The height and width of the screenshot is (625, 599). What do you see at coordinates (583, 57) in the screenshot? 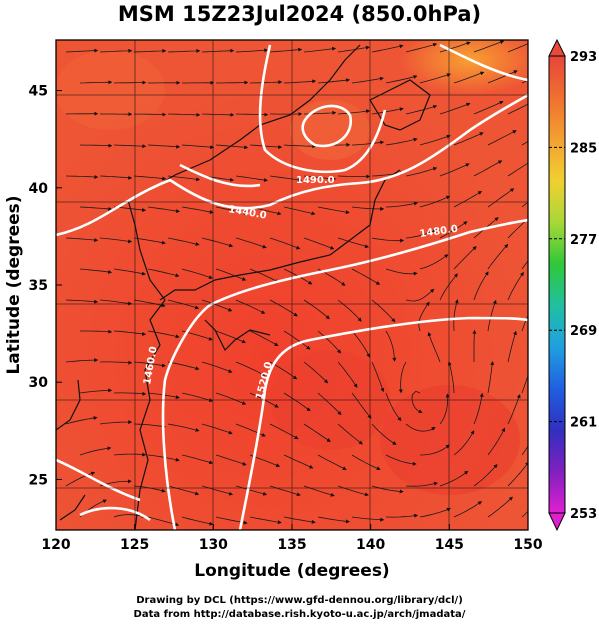
I see `colorbar-label: 293` at bounding box center [583, 57].